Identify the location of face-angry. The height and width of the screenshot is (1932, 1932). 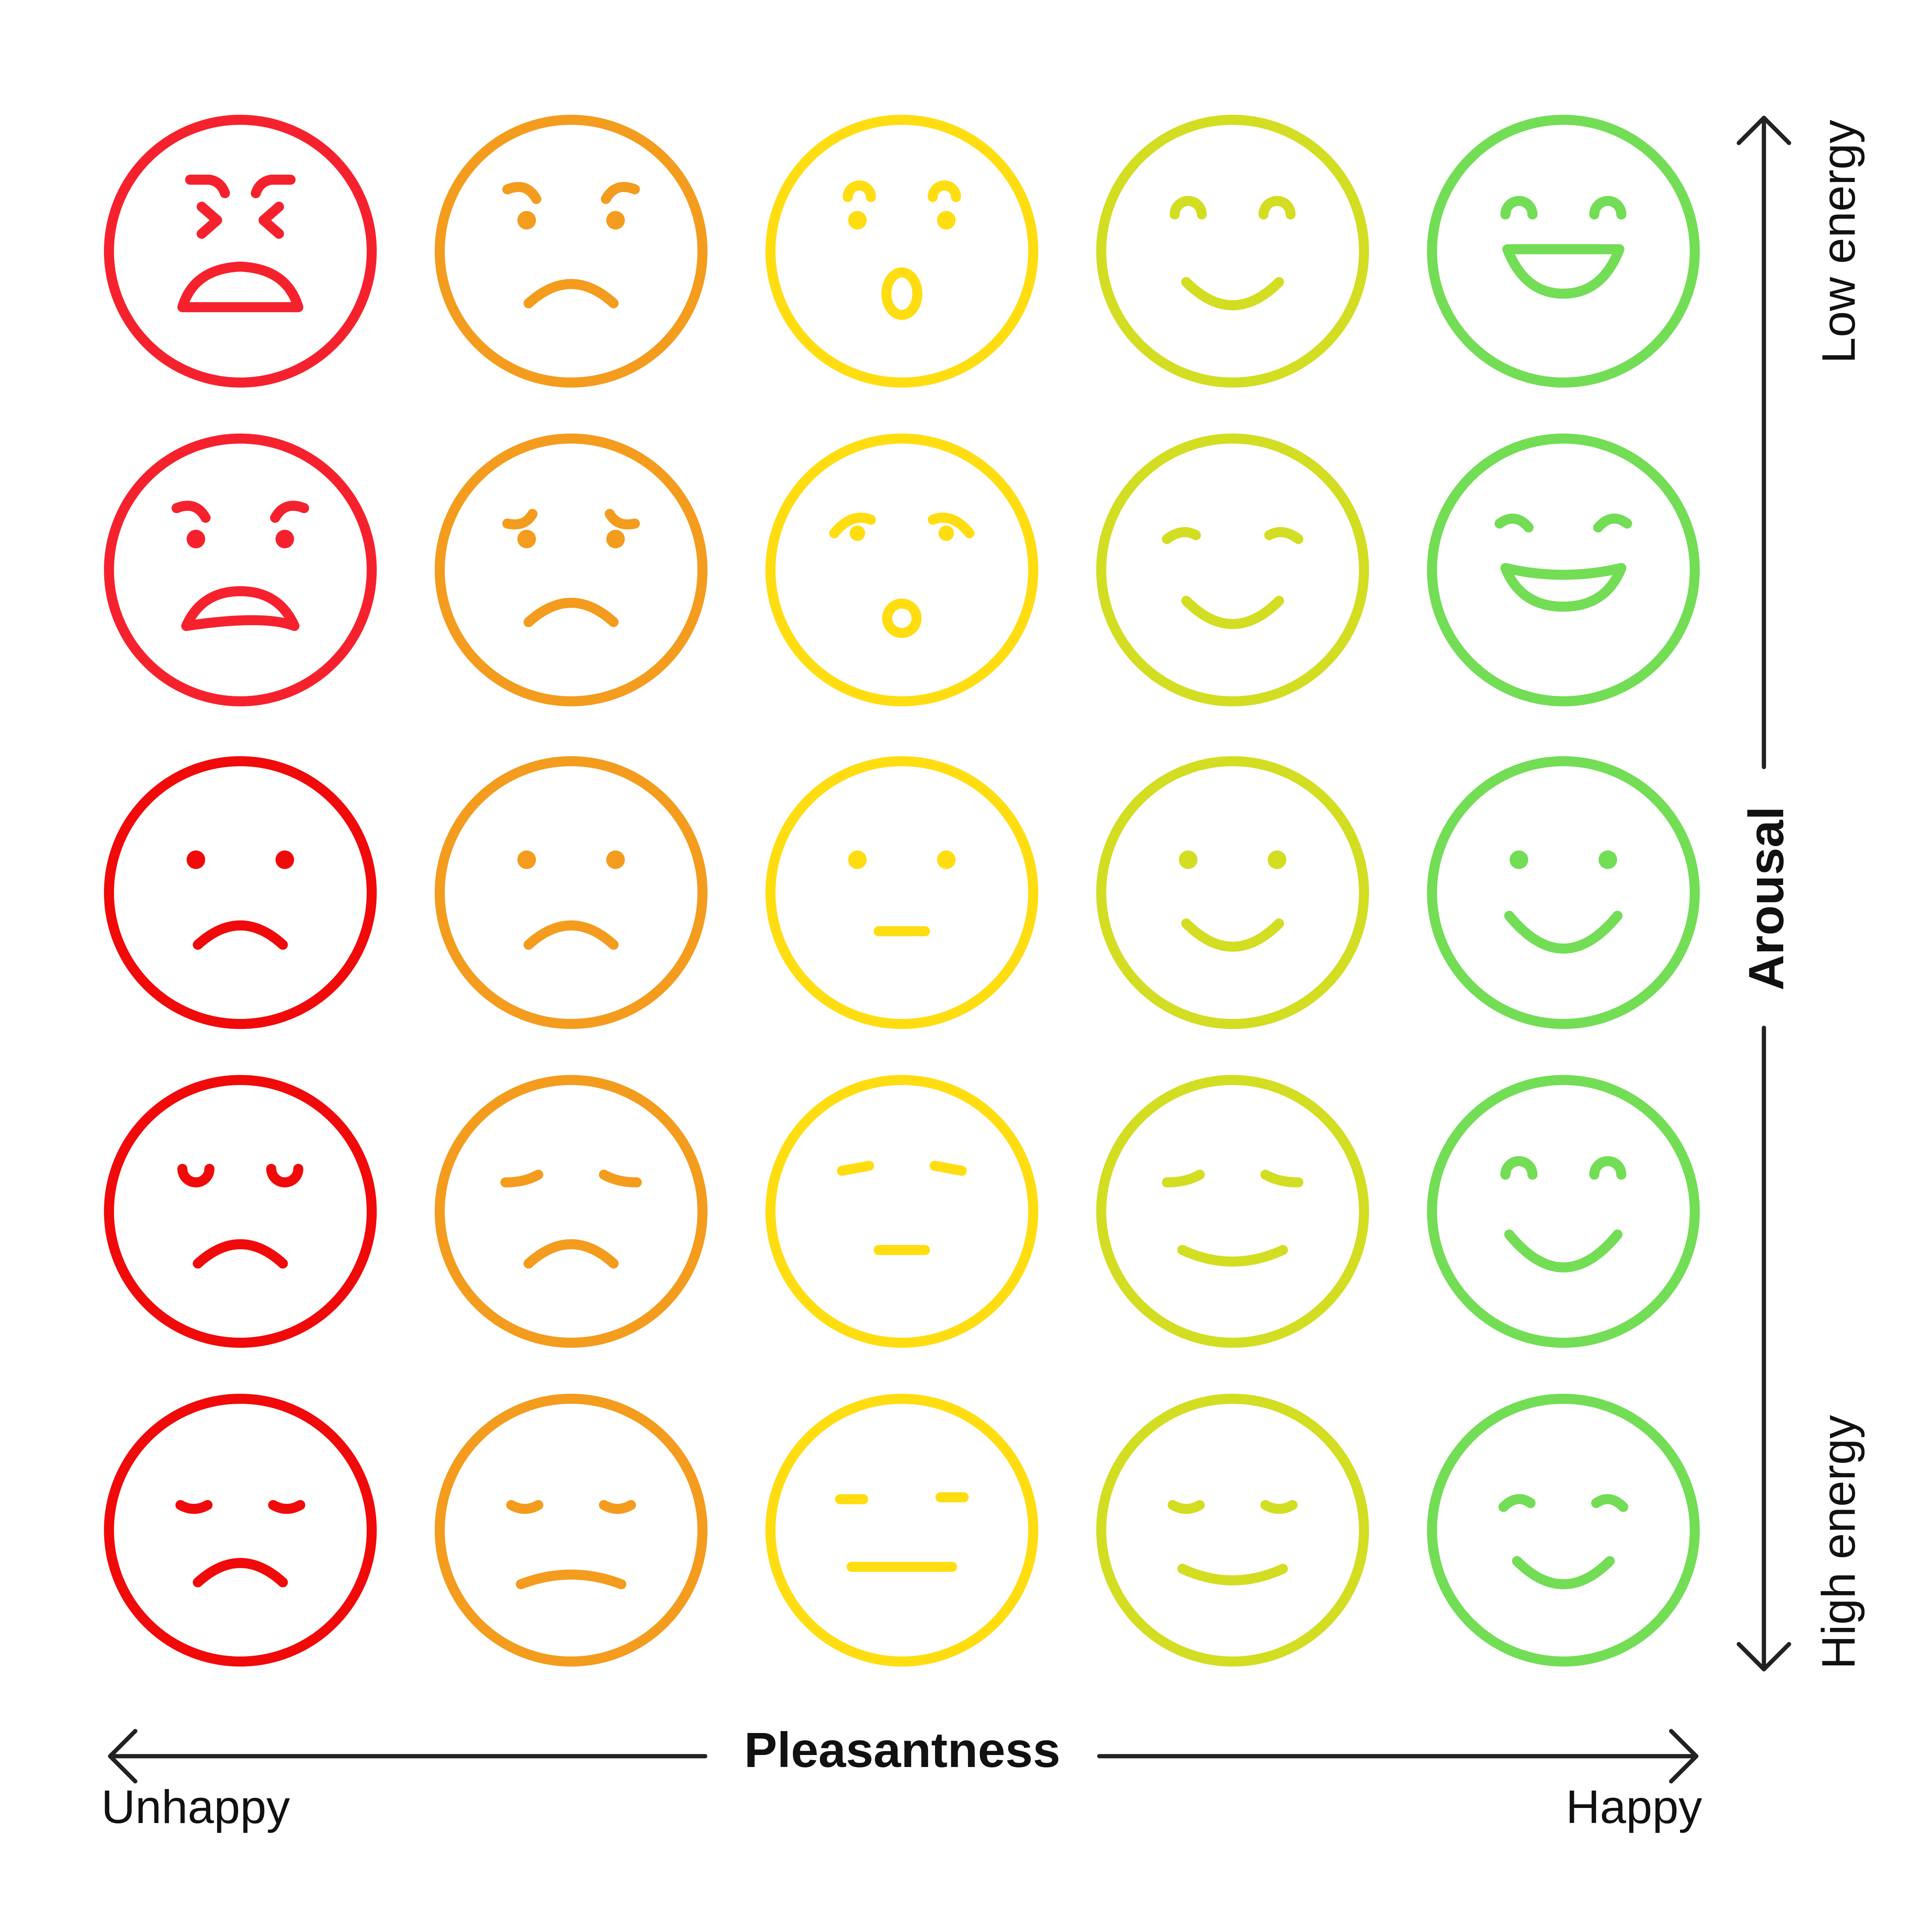
(241, 570).